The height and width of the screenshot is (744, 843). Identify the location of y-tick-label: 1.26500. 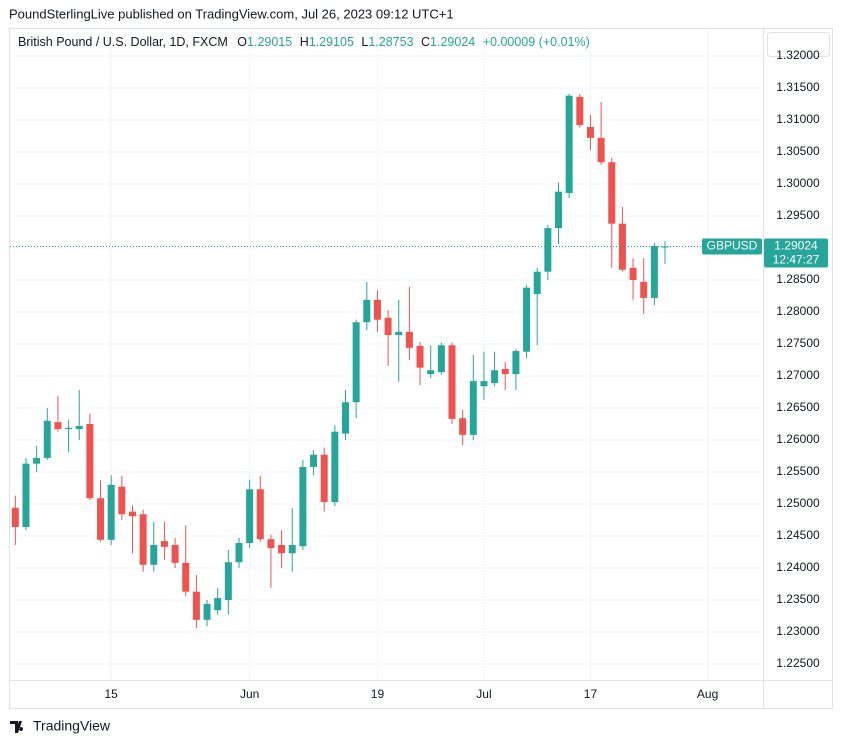
(798, 407).